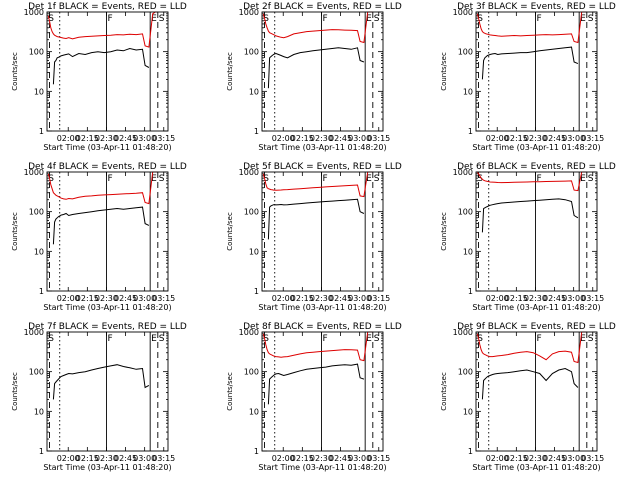  I want to click on panel-title: Det 9f BLACK = Events, RED = LLD, so click(536, 327).